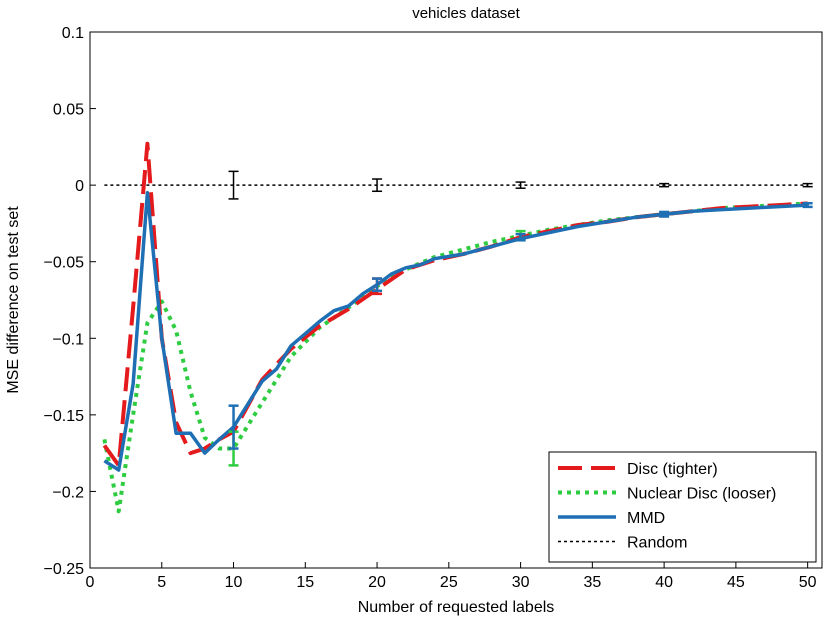  I want to click on legend-box, so click(682, 507).